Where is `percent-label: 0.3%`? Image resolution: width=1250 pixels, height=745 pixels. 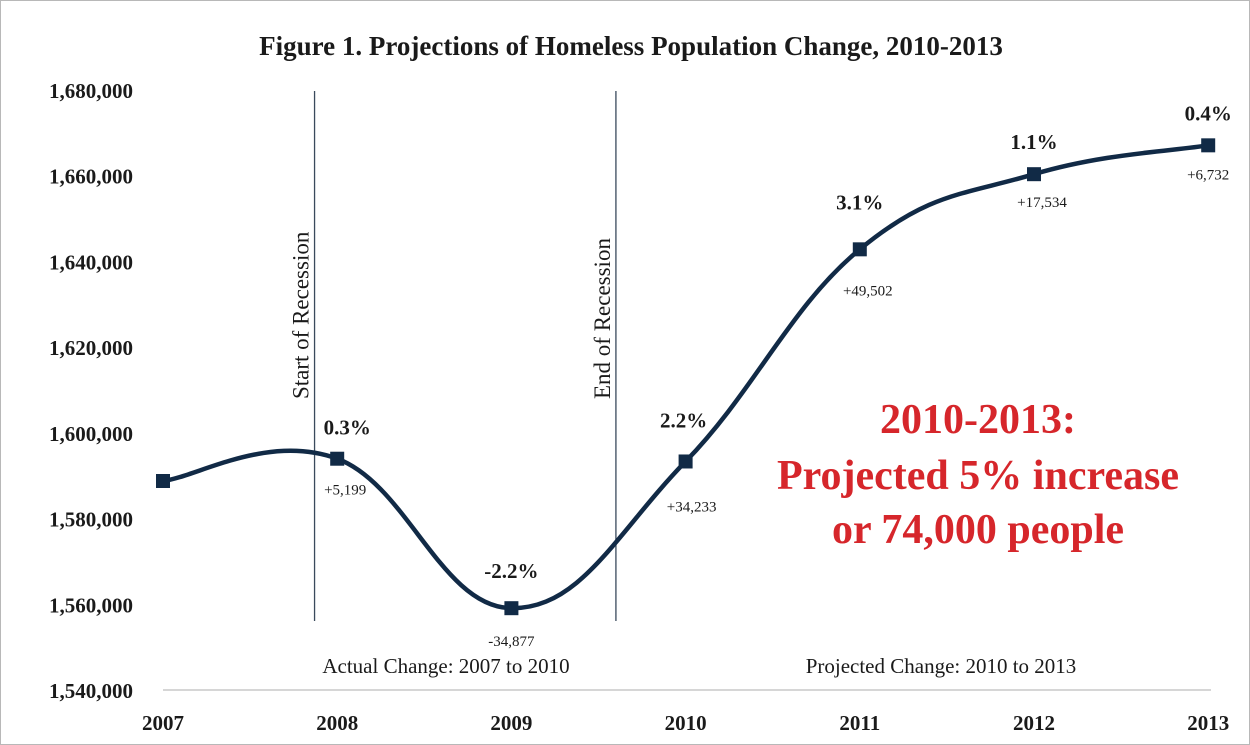 percent-label: 0.3% is located at coordinates (347, 428).